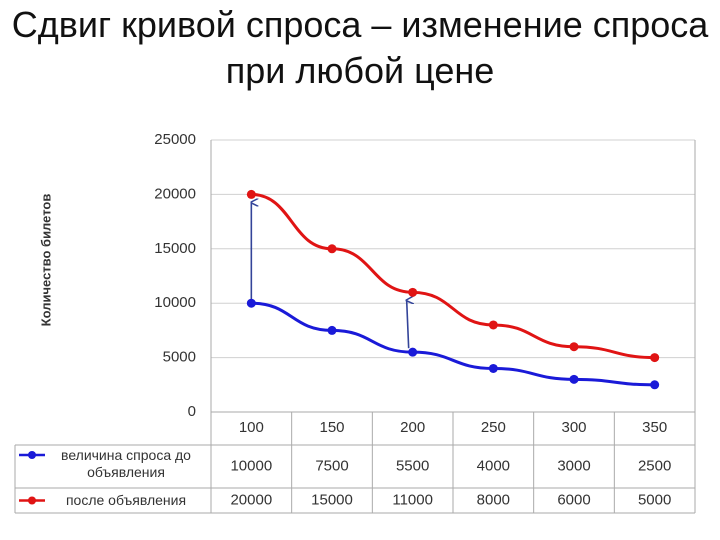  Describe the element at coordinates (331, 465) in the screenshot. I see `table-value: 7500` at that location.